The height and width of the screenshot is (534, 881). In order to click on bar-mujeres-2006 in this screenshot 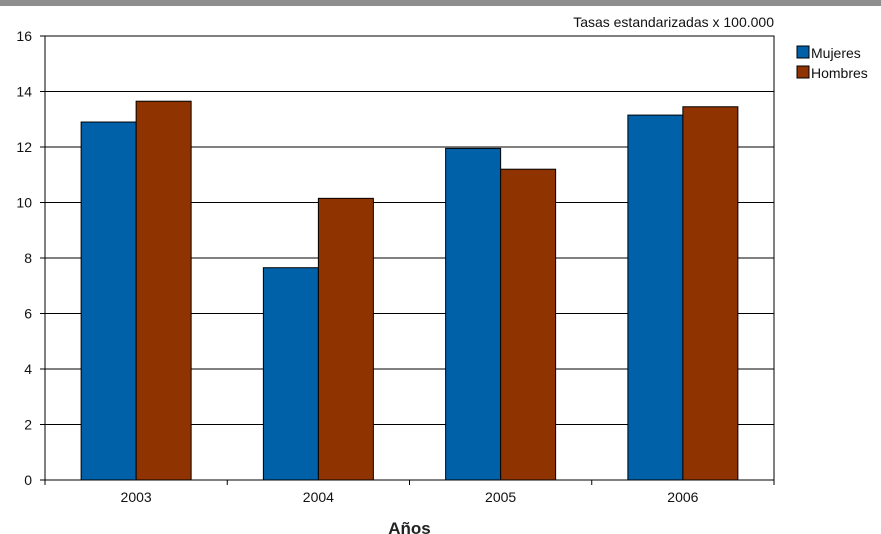, I will do `click(655, 297)`.